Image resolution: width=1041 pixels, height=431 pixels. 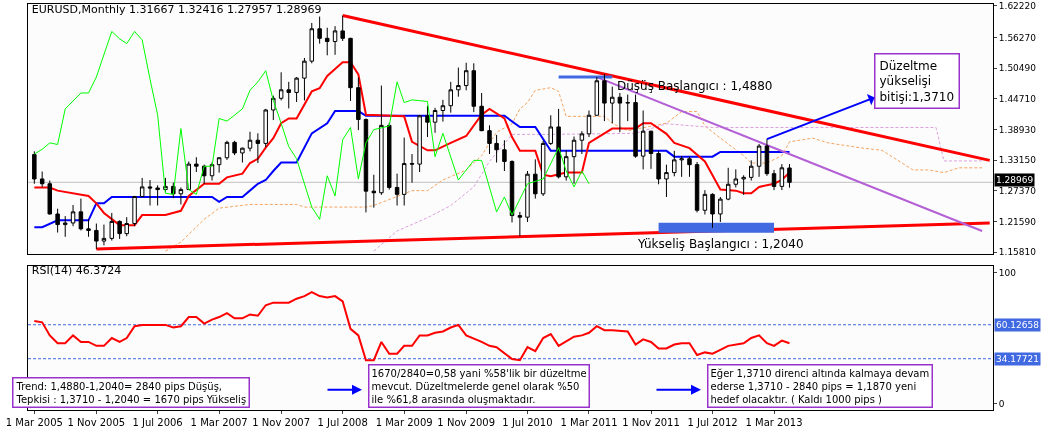 I want to click on annotation: 1670/2840=0,58 yani %58'lik bir düzeltme mevcut. Düzeltmelerde genel olarak %50 ile %61,8 arasında oluşmaktadır., so click(x=479, y=386).